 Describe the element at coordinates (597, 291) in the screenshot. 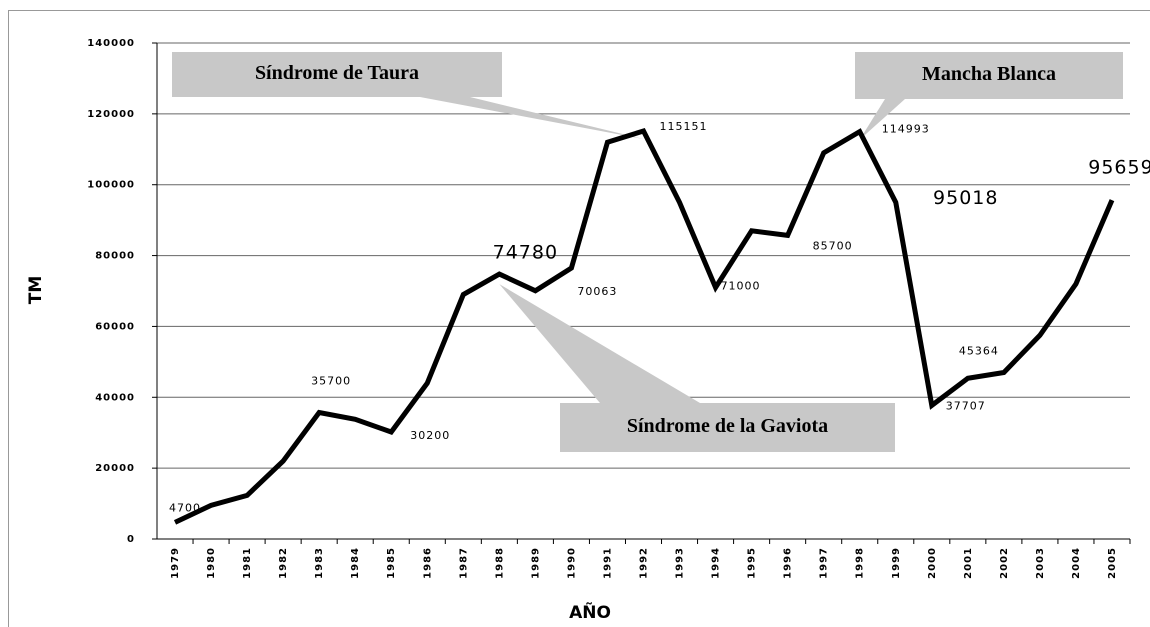

I see `data-label: 70063` at that location.